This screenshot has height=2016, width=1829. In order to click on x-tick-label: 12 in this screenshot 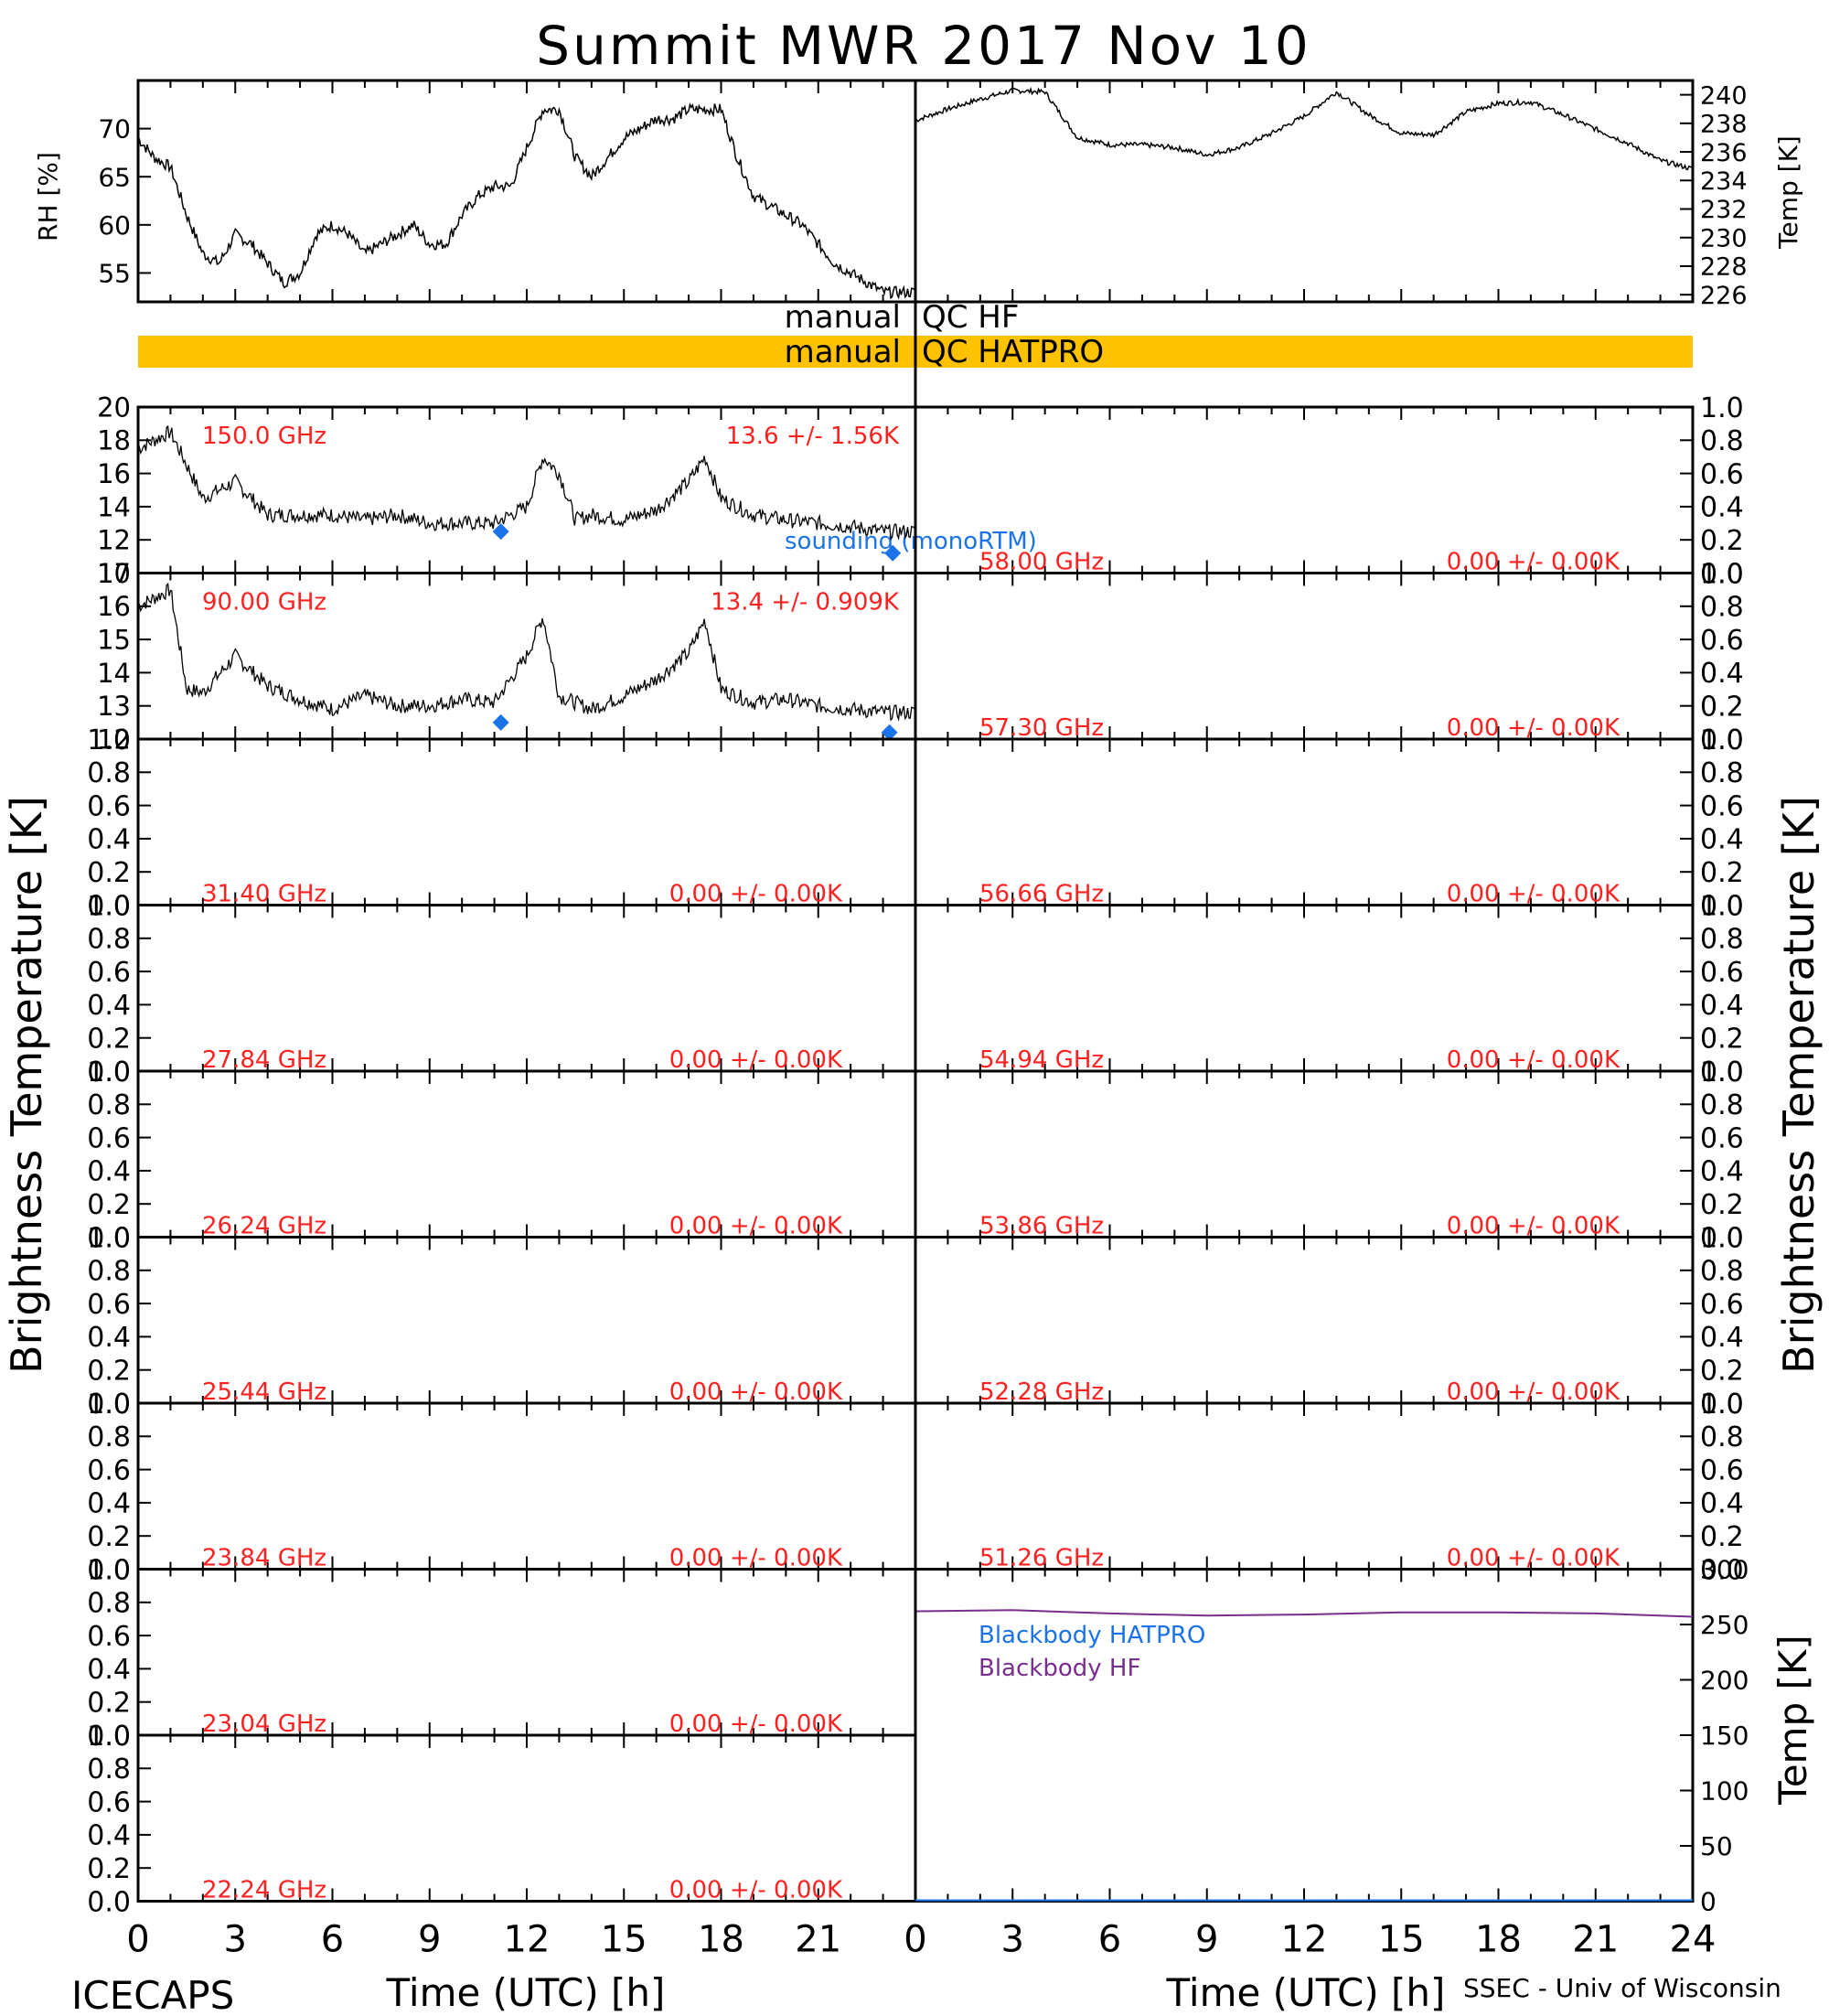, I will do `click(1304, 1940)`.